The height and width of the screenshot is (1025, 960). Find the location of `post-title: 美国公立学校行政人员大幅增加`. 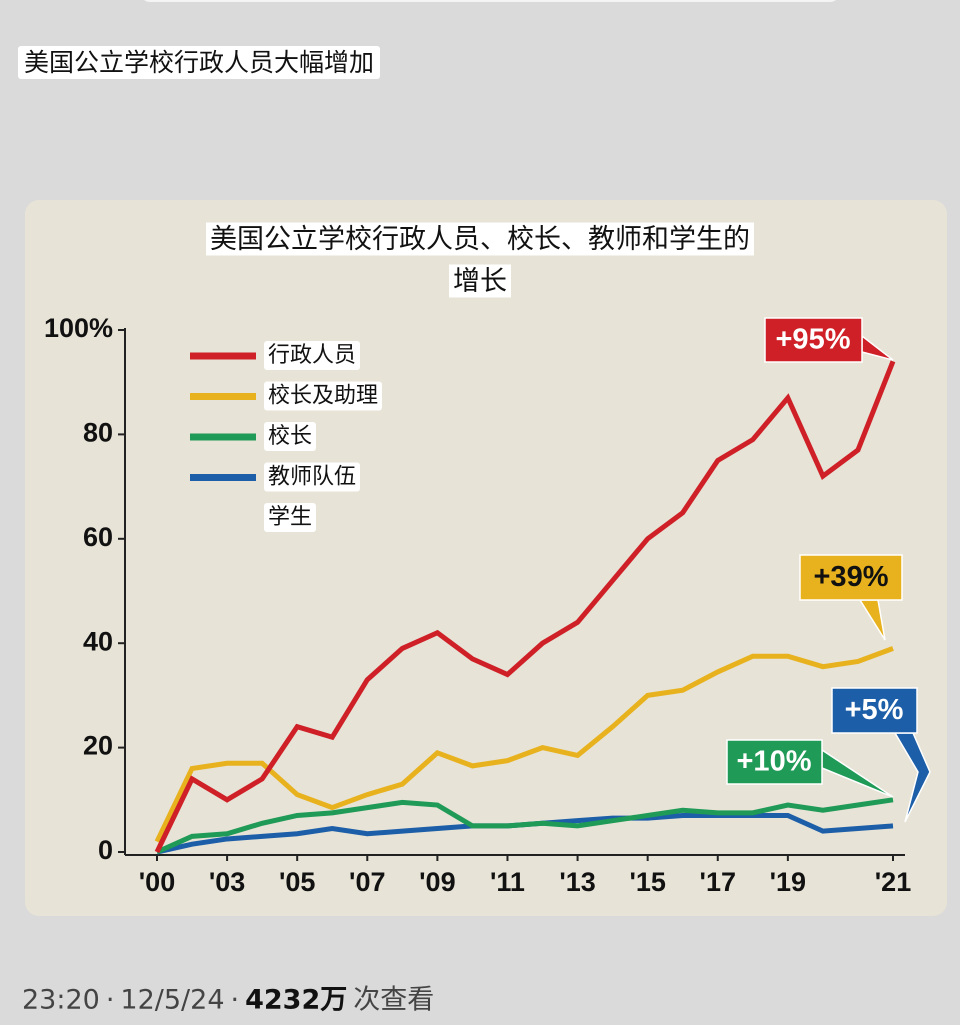

post-title: 美国公立学校行政人员大幅增加 is located at coordinates (199, 62).